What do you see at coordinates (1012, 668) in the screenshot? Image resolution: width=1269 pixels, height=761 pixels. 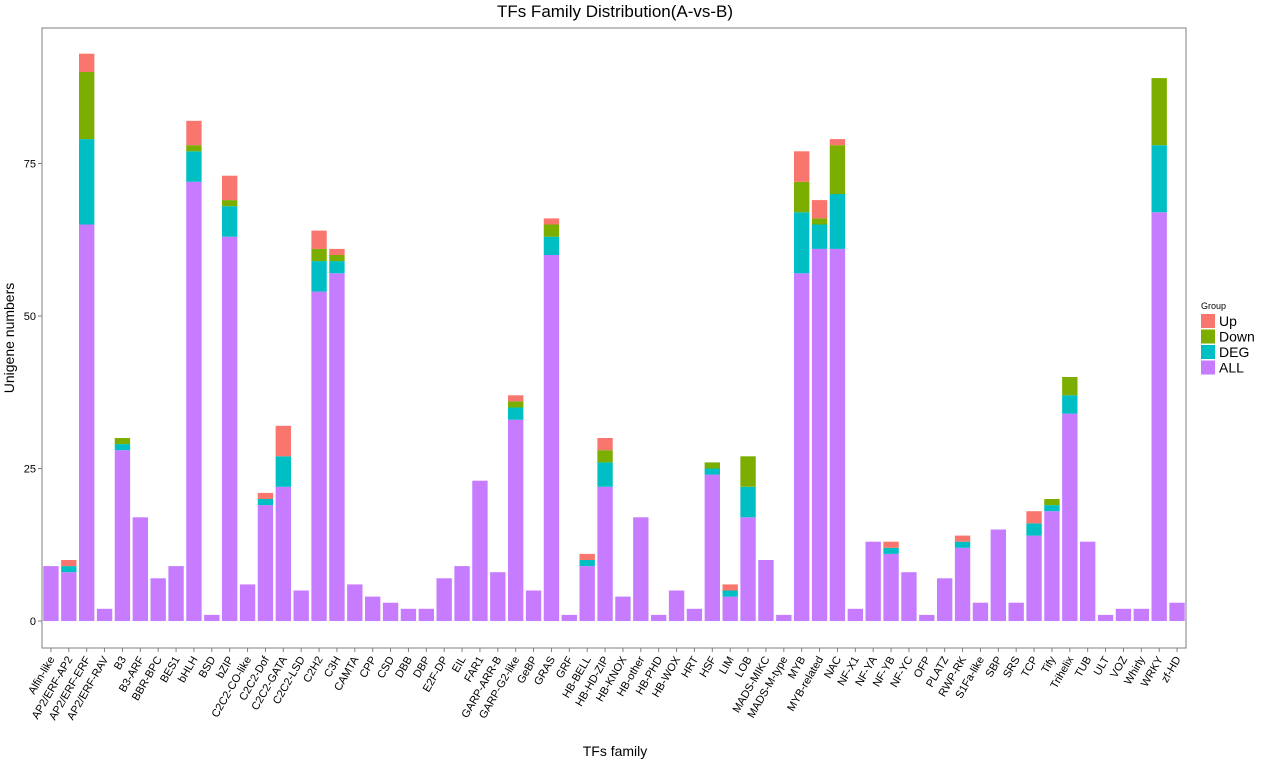 I see `x-tick-label: SRS` at bounding box center [1012, 668].